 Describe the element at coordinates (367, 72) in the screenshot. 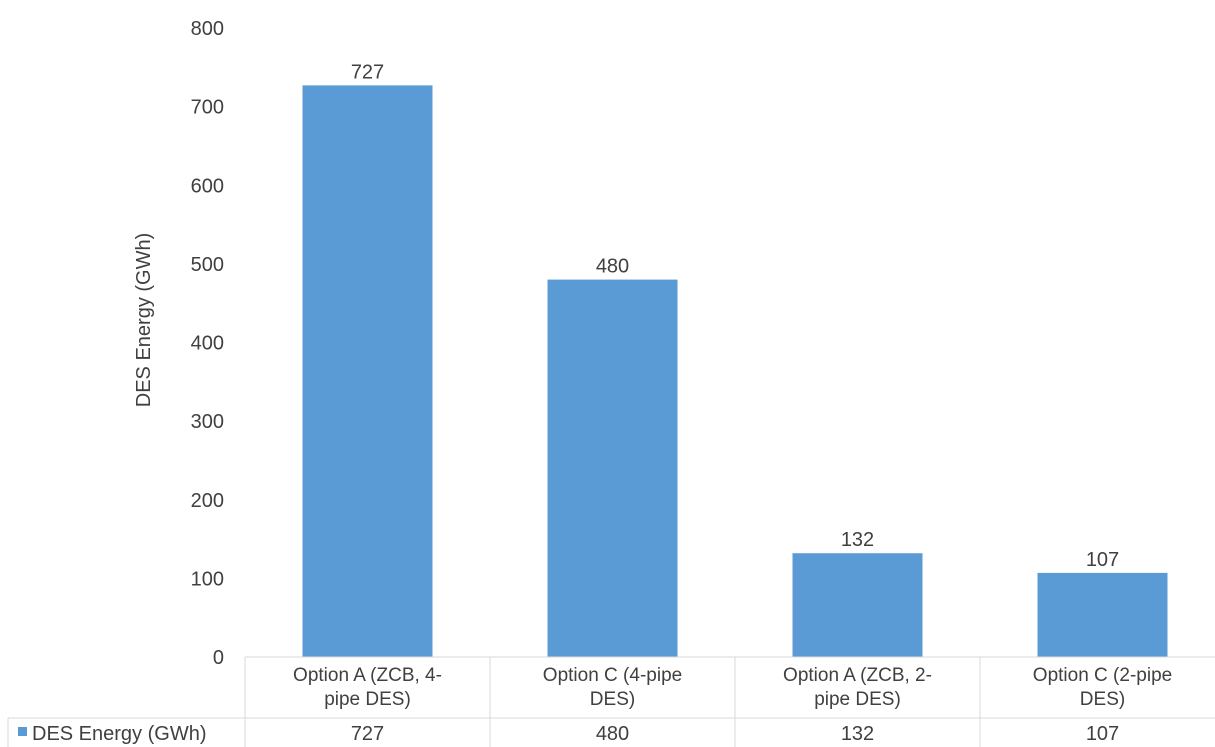

I see `data-label: 727` at that location.